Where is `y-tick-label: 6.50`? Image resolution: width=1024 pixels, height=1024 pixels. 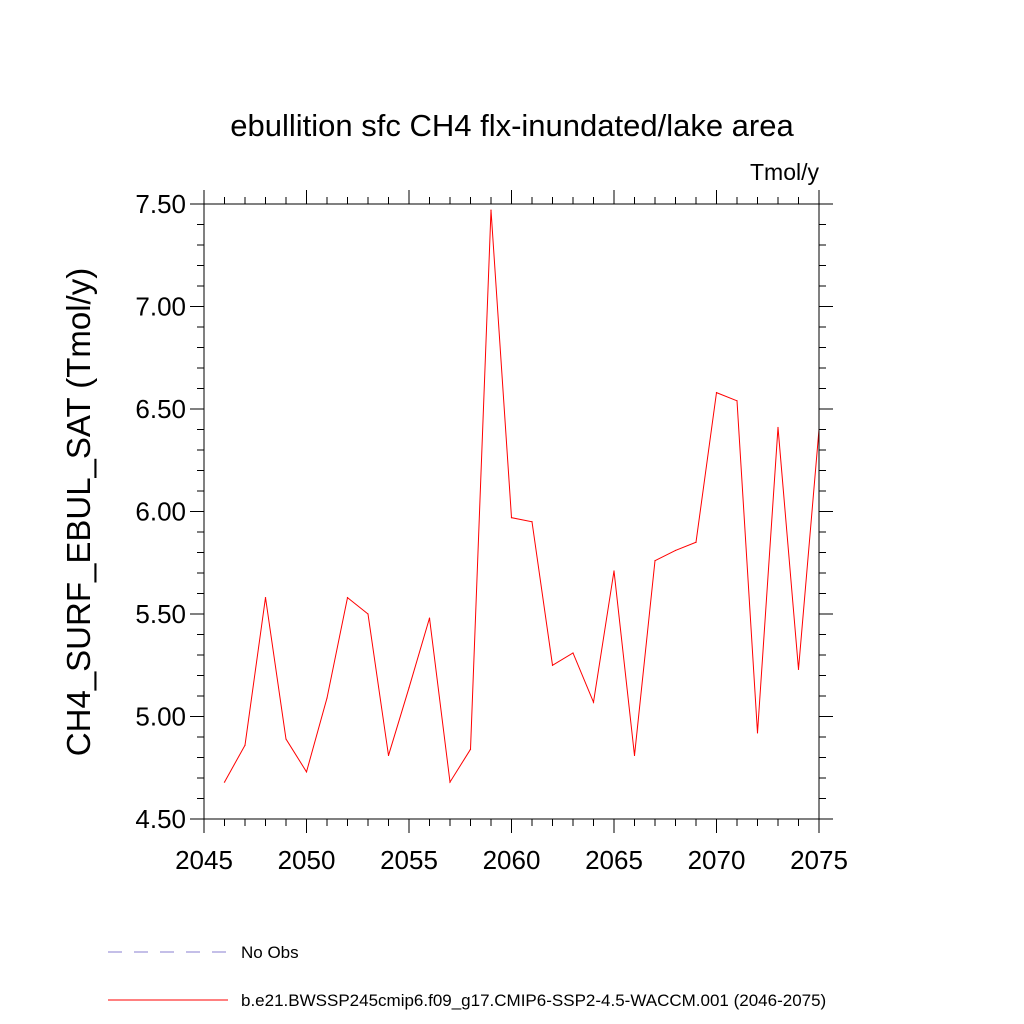 y-tick-label: 6.50 is located at coordinates (160, 409).